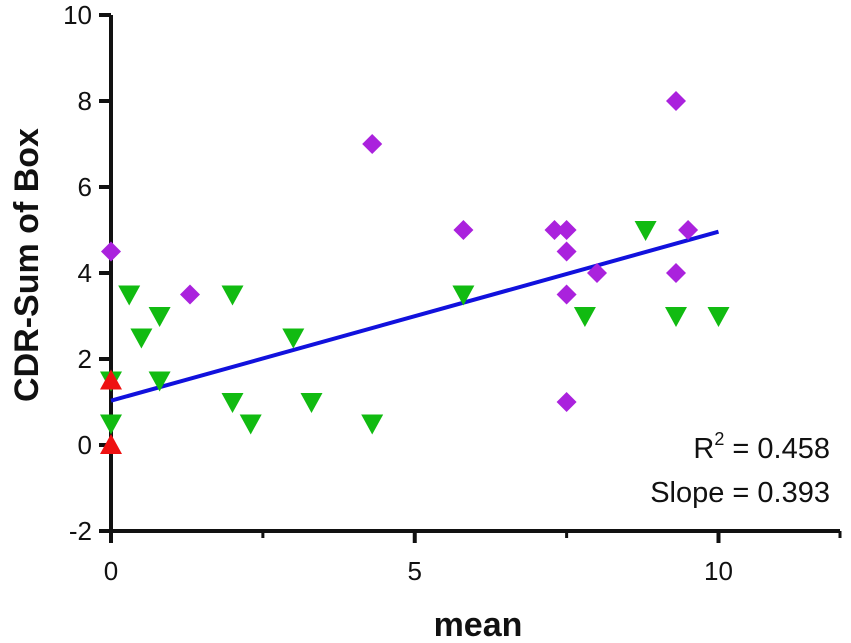 The width and height of the screenshot is (851, 643). Describe the element at coordinates (740, 493) in the screenshot. I see `slope-annotation: Slope = 0.393` at that location.